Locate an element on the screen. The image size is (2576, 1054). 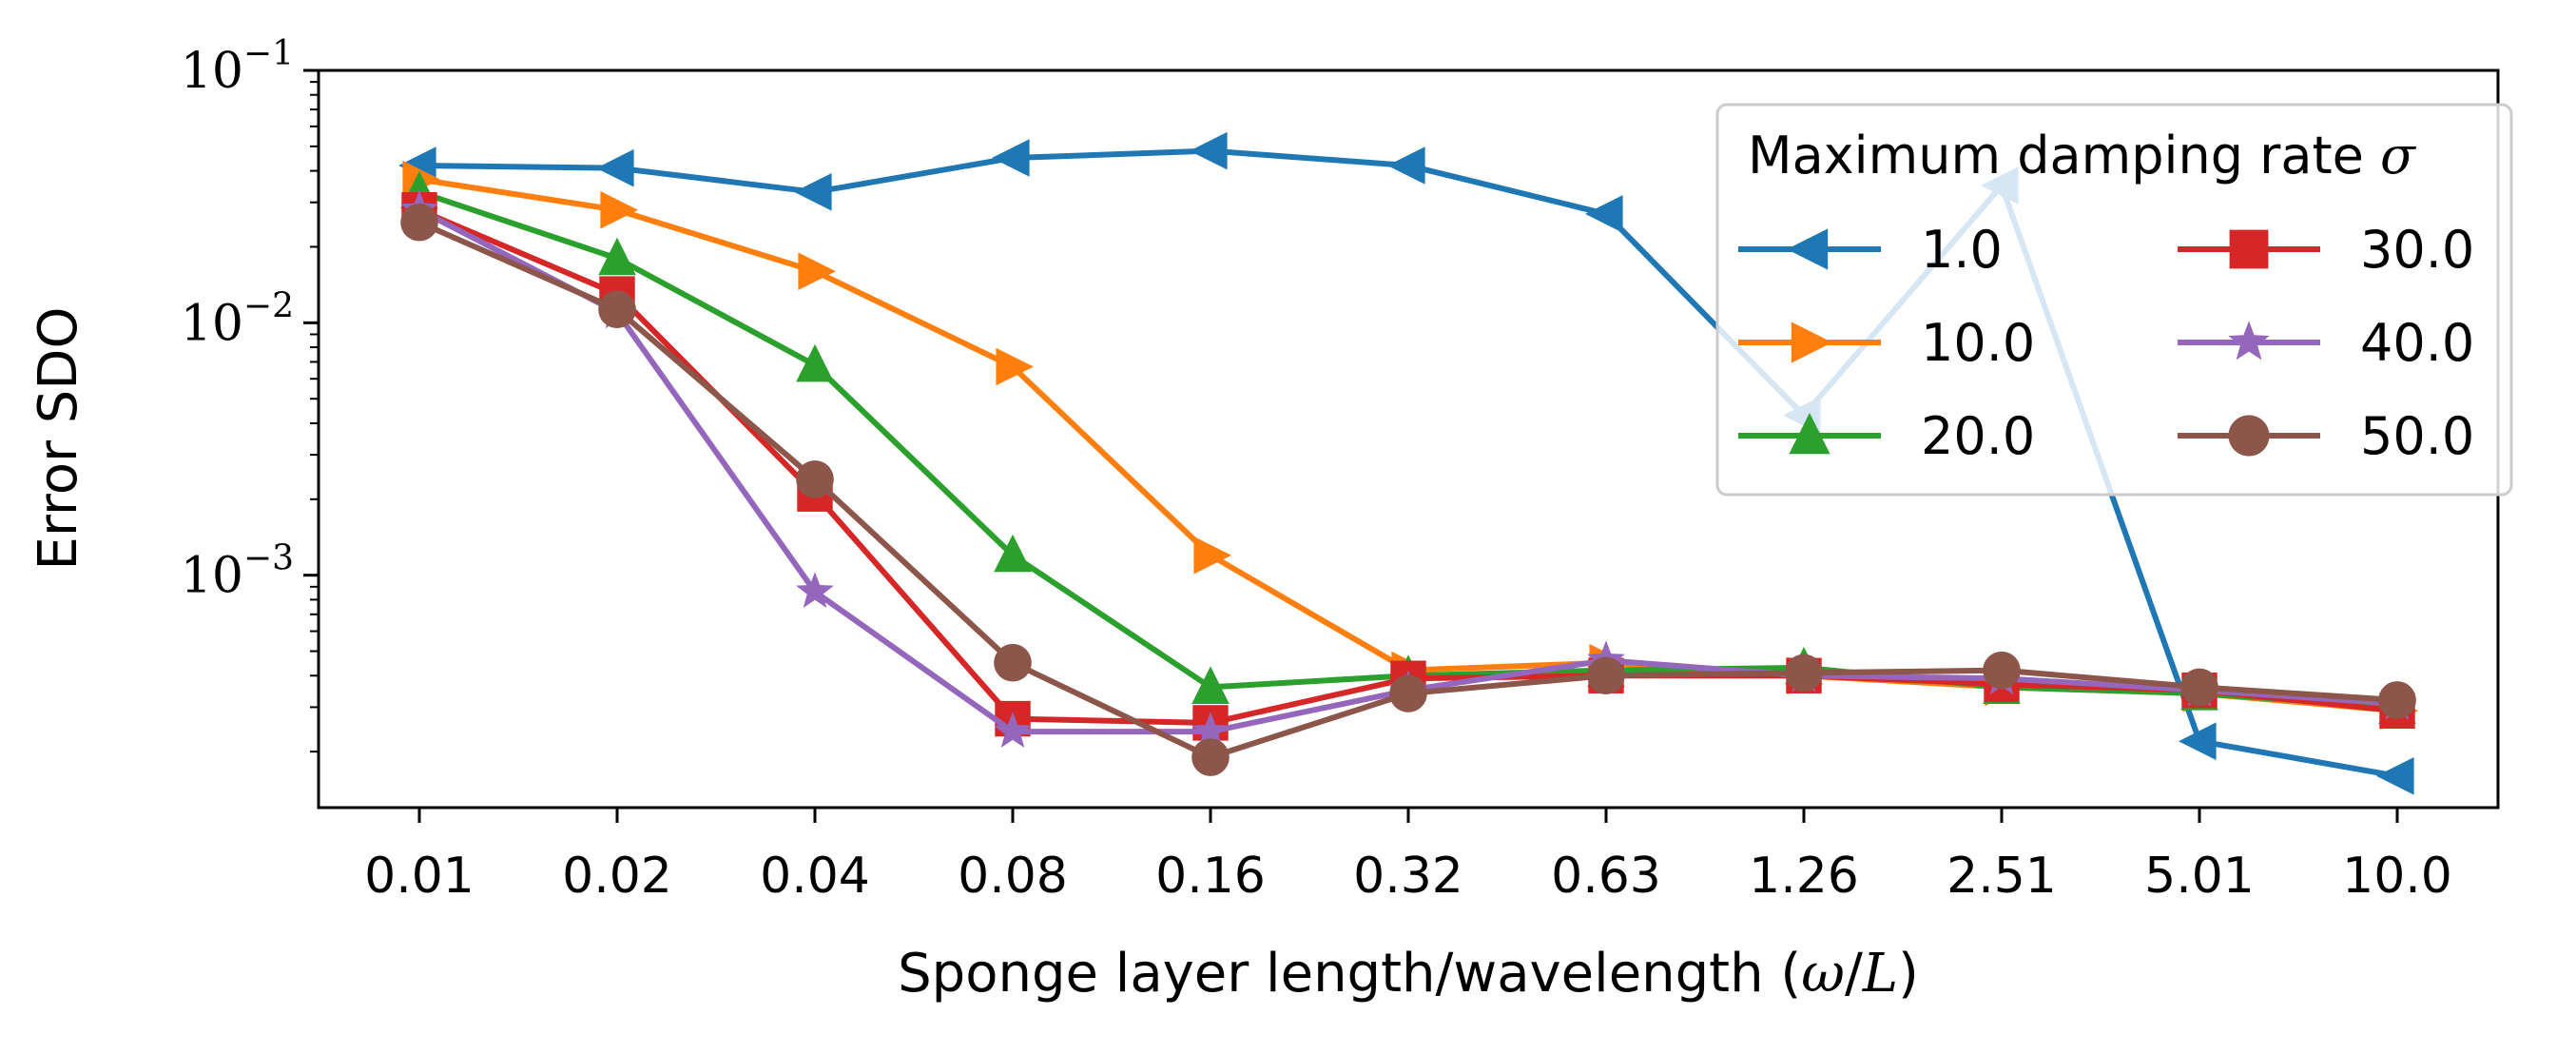
legend-entry-50.0: 50.0 is located at coordinates (2326, 436).